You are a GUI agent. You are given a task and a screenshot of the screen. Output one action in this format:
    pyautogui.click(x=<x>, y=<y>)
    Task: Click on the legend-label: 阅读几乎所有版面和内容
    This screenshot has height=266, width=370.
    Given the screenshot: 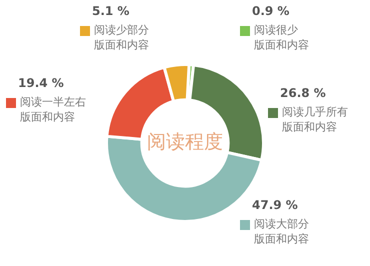 What is the action you would take?
    pyautogui.click(x=315, y=119)
    